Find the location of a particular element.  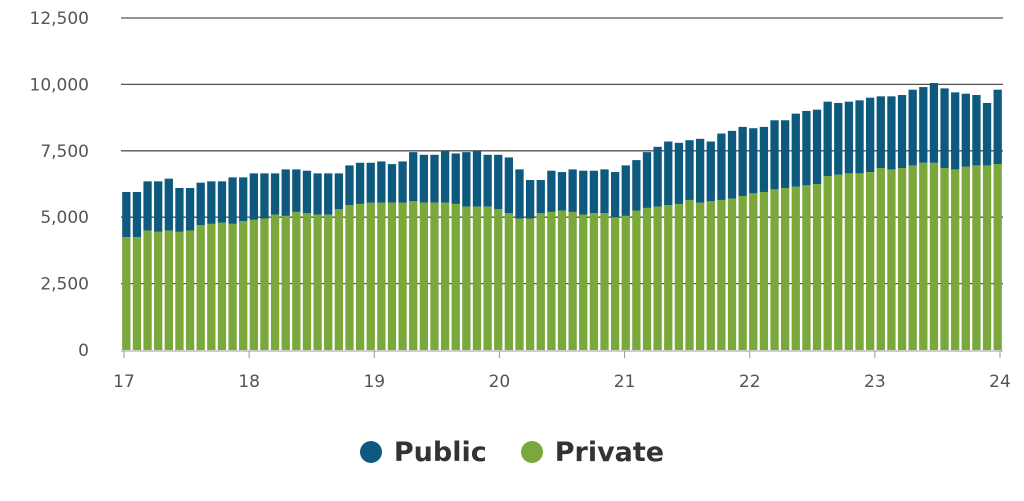

y-tick-label: 0 is located at coordinates (83, 351).